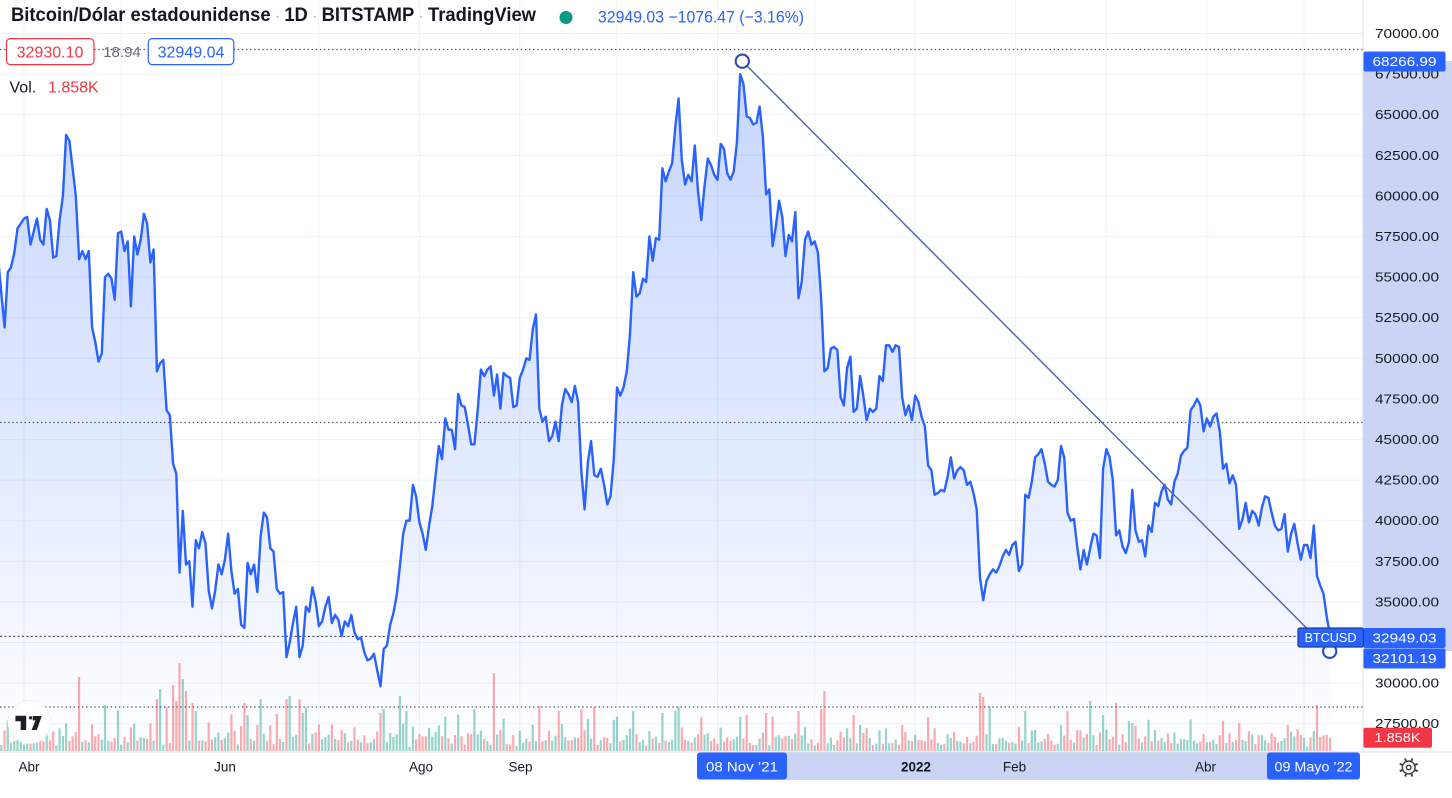 This screenshot has height=798, width=1452. I want to click on svg-text: 27500.00, so click(1407, 723).